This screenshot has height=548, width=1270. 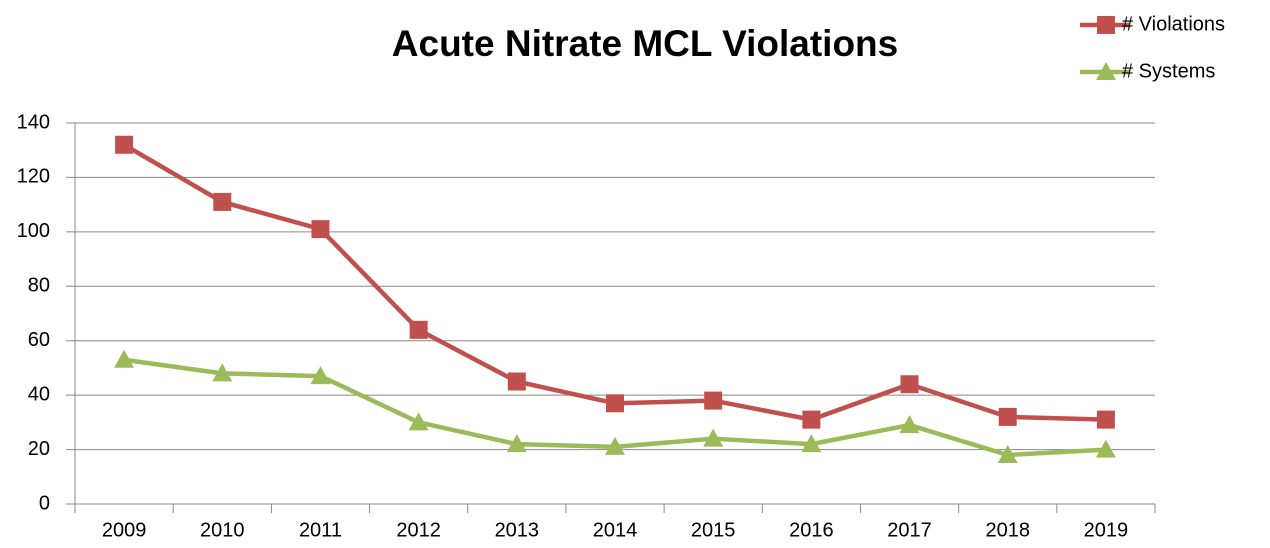 I want to click on x-tick-label: 2018, so click(x=1007, y=530).